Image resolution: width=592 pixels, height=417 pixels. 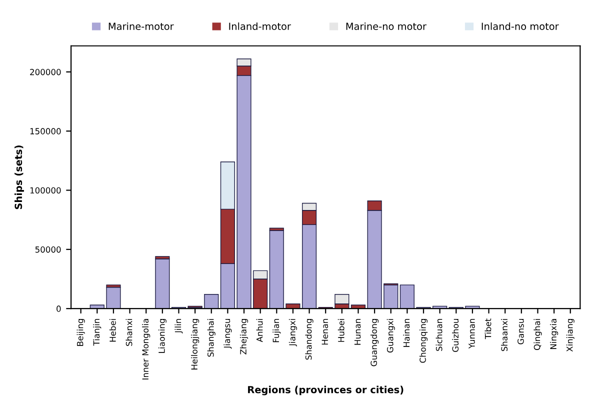 What do you see at coordinates (292, 332) in the screenshot?
I see `x-tick-label: Jiangxi` at bounding box center [292, 332].